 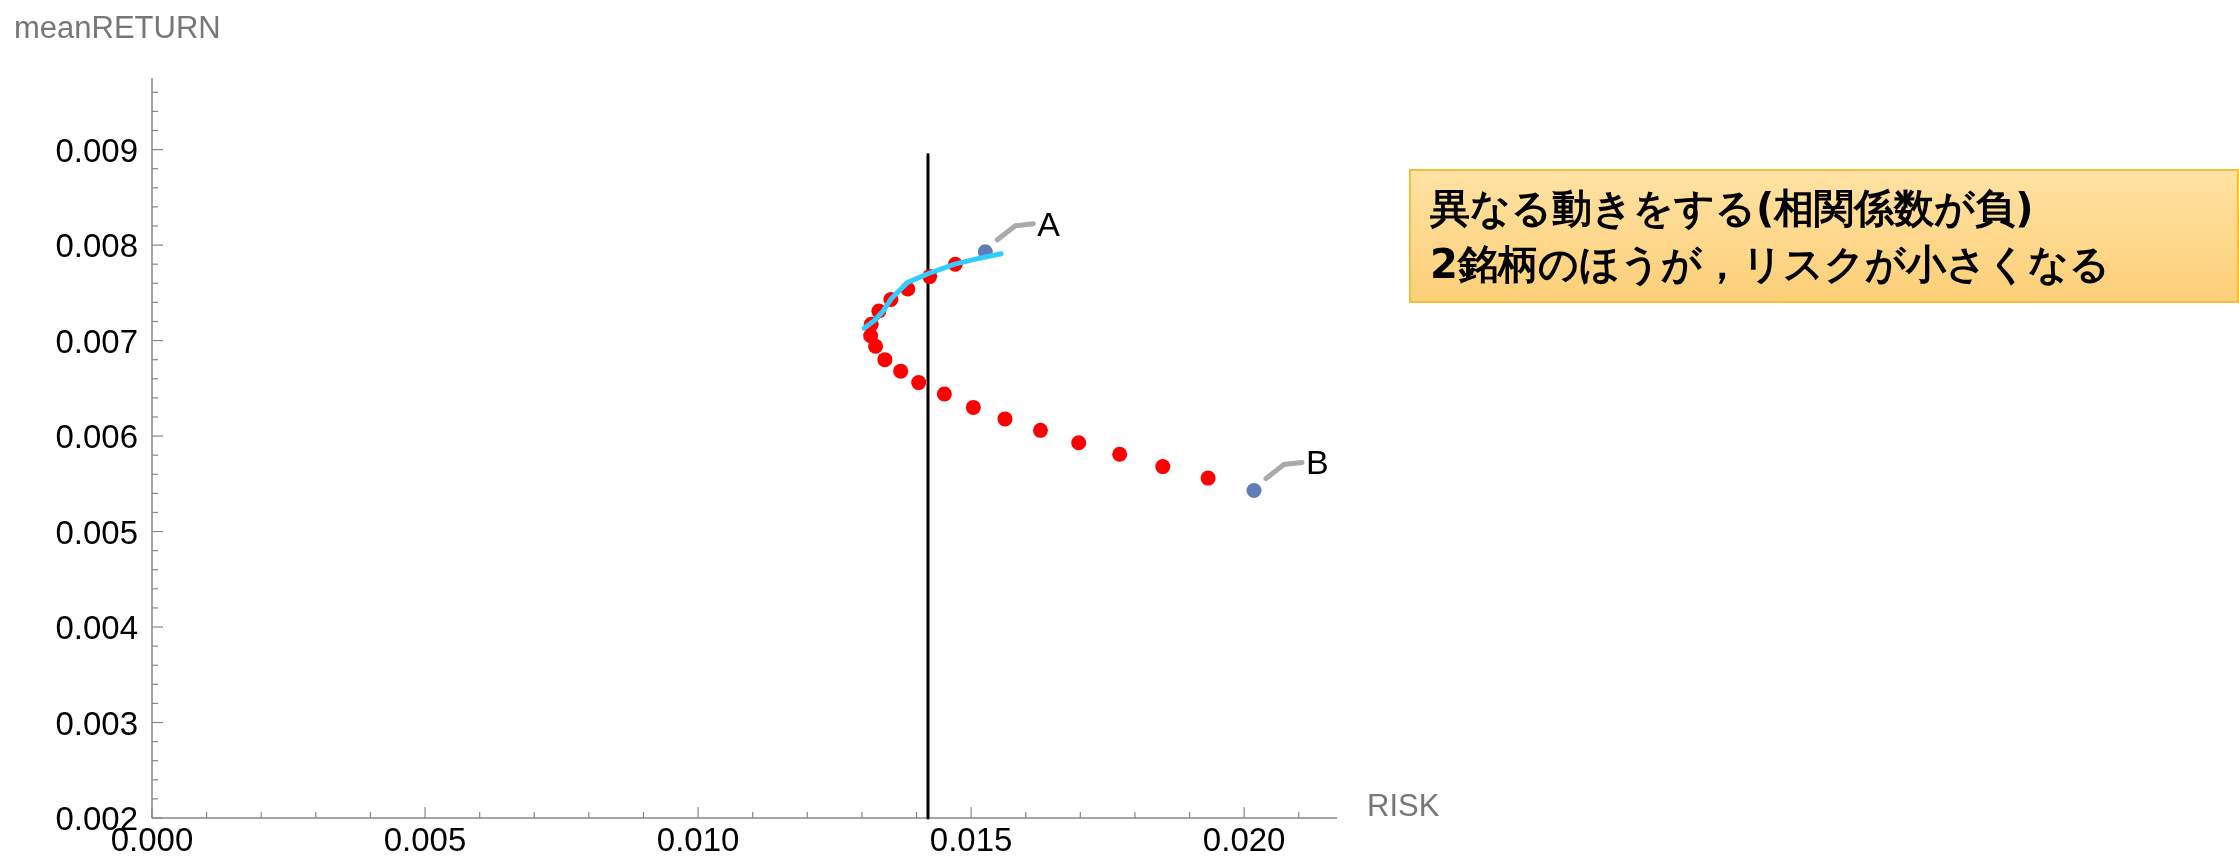 I want to click on y-tick-label: 0.006, so click(x=96, y=437).